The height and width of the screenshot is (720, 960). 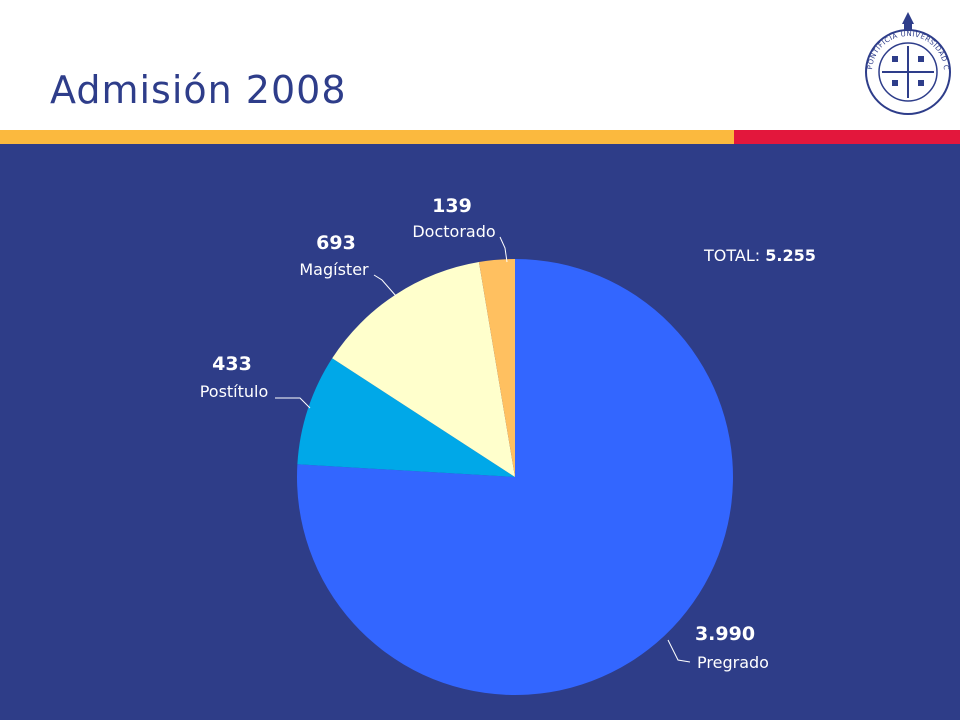 I want to click on data-label-name-doctorado: Doctorado, so click(x=453, y=231).